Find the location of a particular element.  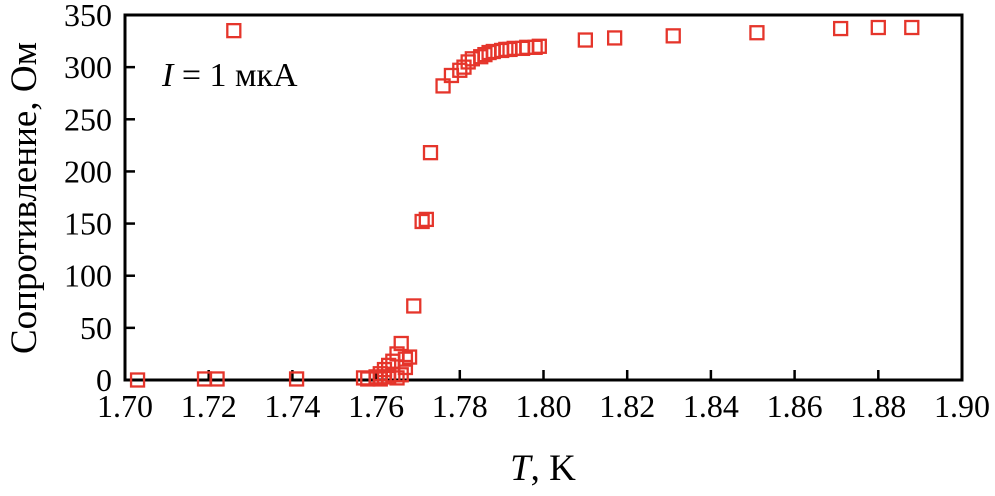

x-tick-label: 1.88 is located at coordinates (878, 406).